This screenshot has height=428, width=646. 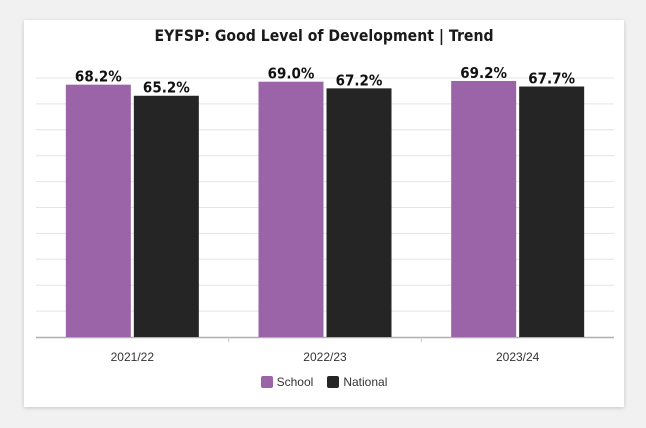 What do you see at coordinates (98, 77) in the screenshot?
I see `data-label: 68.2%` at bounding box center [98, 77].